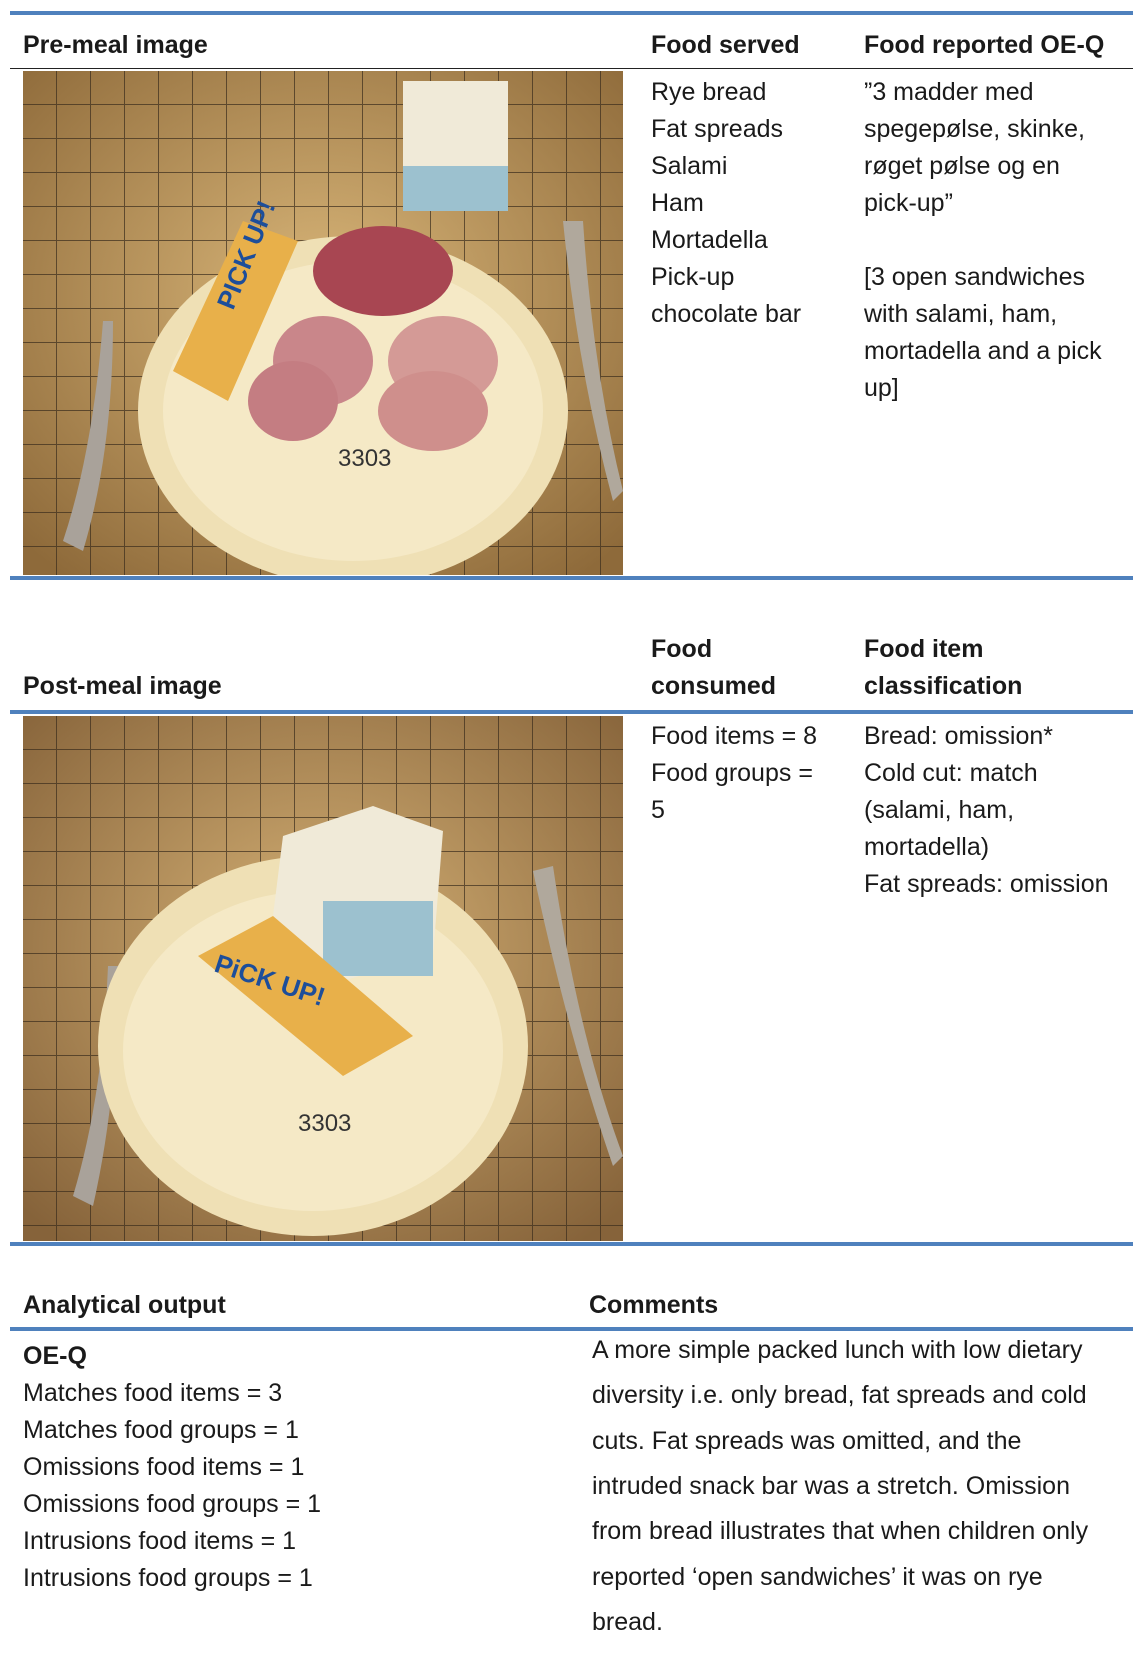 The width and height of the screenshot is (1145, 1666). Describe the element at coordinates (983, 351) in the screenshot. I see `text-line: mortadella and a pick` at that location.